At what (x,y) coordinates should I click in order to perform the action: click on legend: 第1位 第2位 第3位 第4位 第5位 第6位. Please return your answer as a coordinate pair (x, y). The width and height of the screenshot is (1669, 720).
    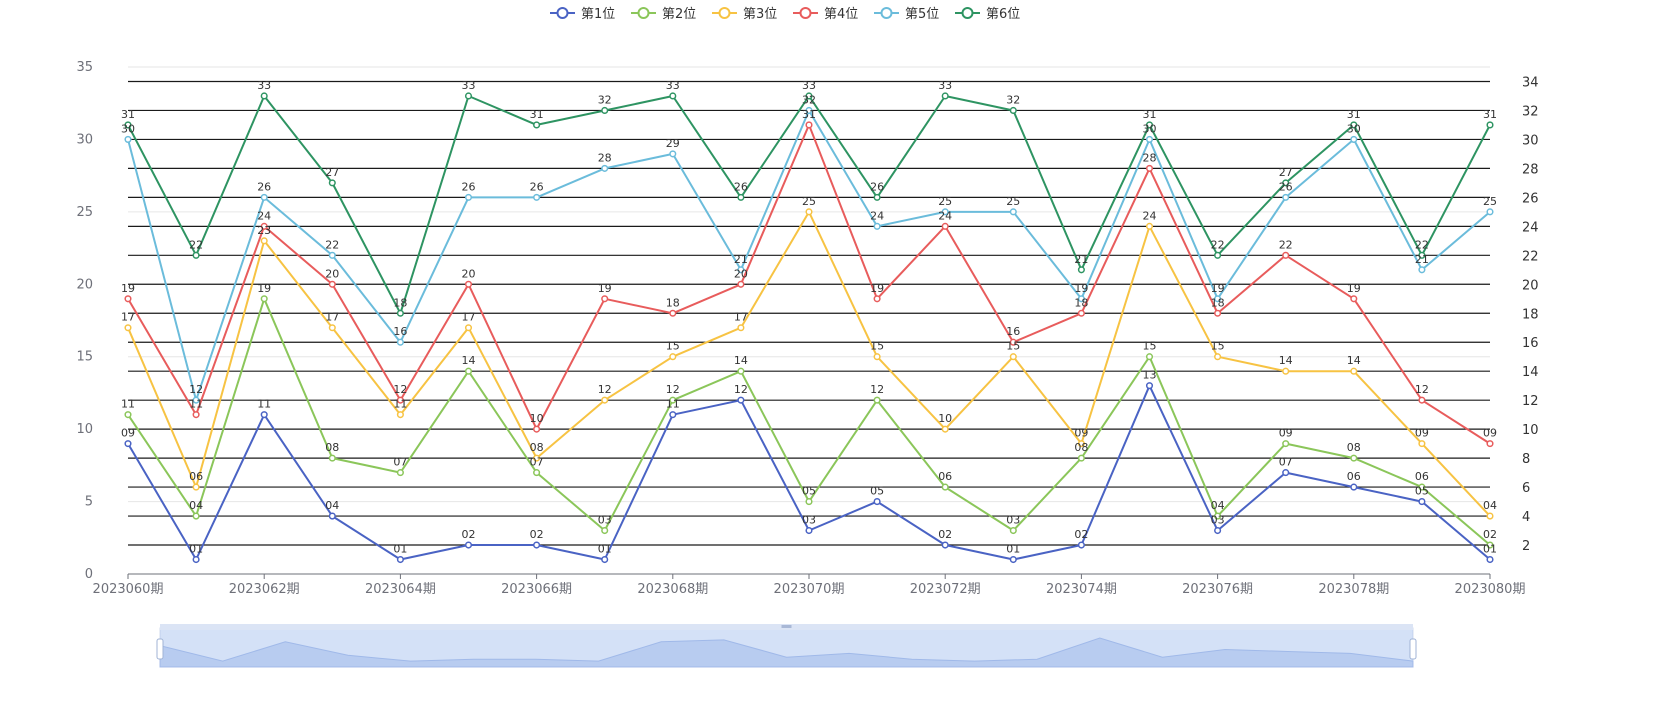
    Looking at the image, I should click on (785, 14).